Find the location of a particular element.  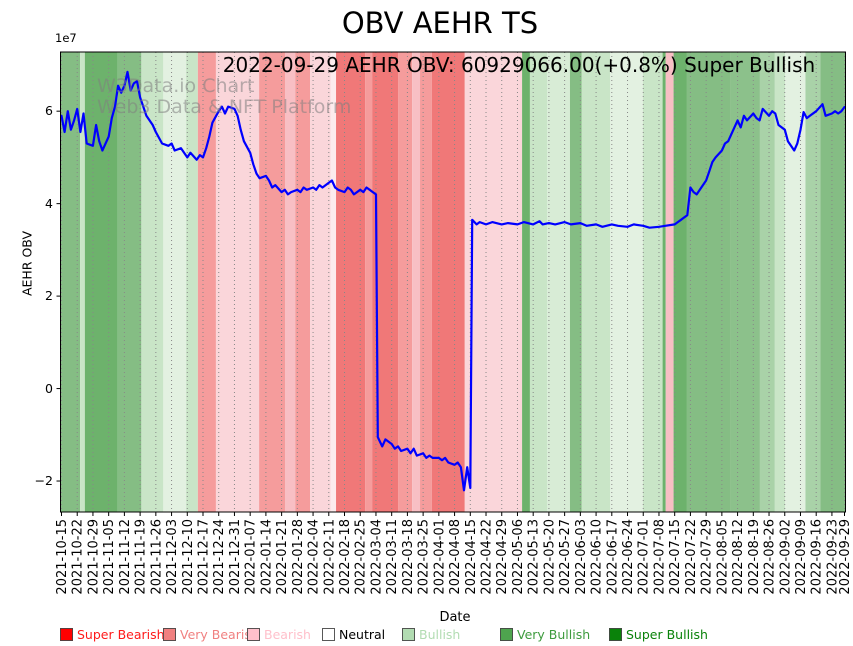

legend-label-very-bearish: Very Bearish is located at coordinates (219, 634).